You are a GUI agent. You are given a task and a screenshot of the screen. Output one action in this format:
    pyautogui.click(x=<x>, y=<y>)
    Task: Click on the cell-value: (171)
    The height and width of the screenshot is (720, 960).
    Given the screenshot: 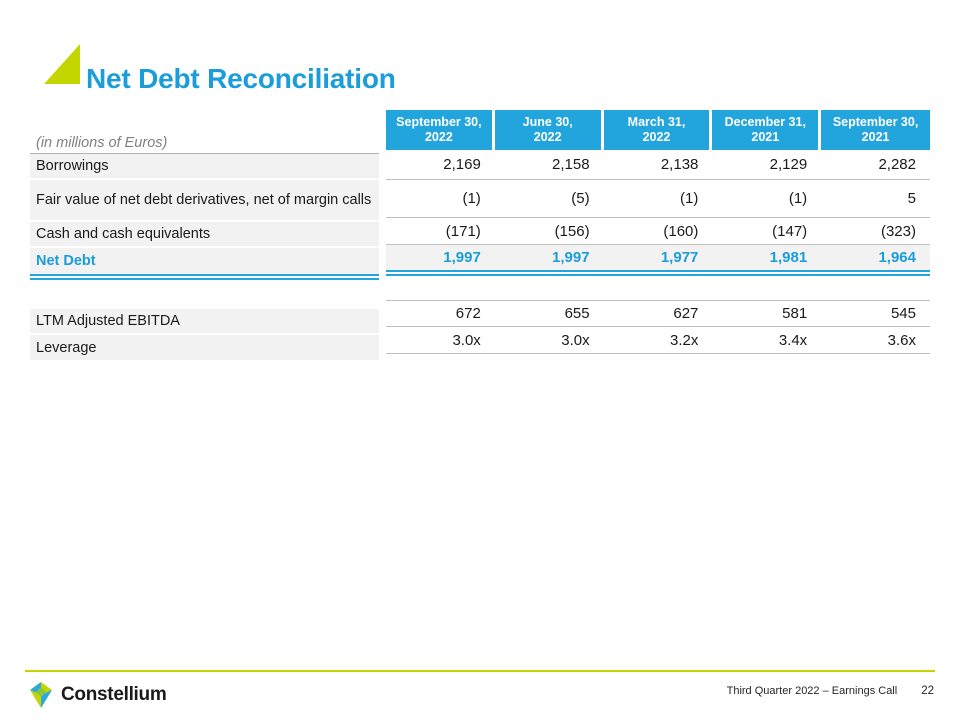 What is the action you would take?
    pyautogui.click(x=463, y=231)
    